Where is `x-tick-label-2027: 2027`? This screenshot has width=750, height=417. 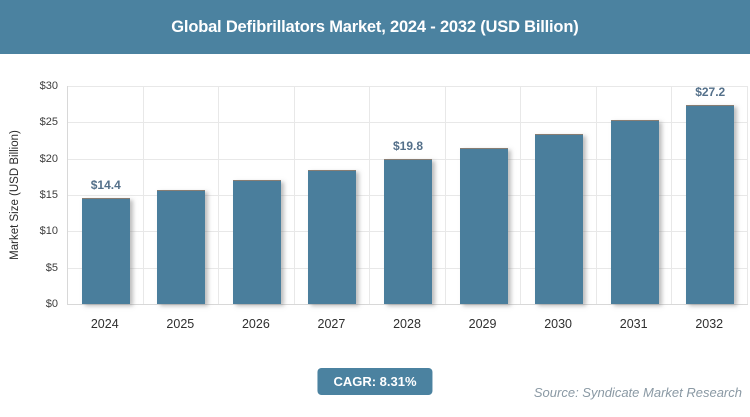 x-tick-label-2027: 2027 is located at coordinates (331, 324).